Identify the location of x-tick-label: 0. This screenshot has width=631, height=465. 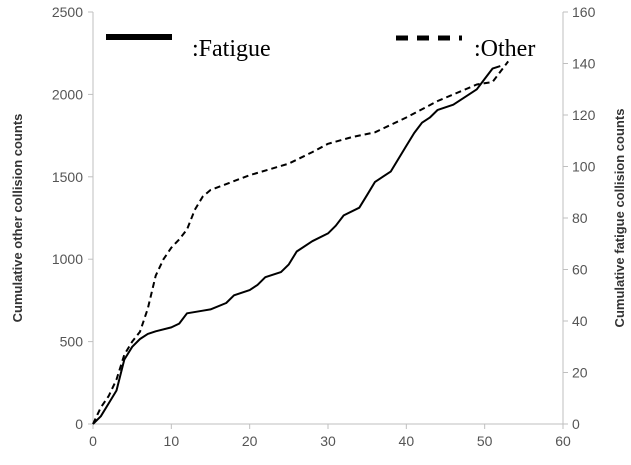
(93, 441).